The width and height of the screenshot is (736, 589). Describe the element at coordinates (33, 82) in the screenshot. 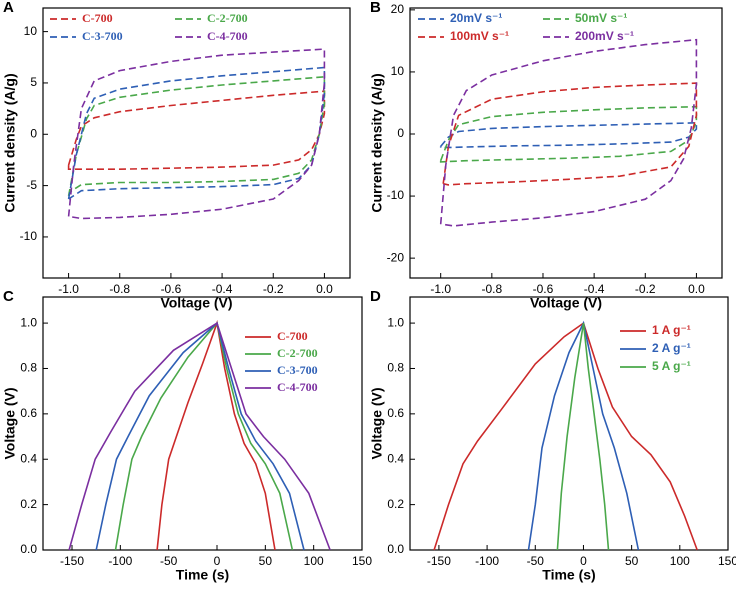

I see `y-tick-label: 5` at that location.